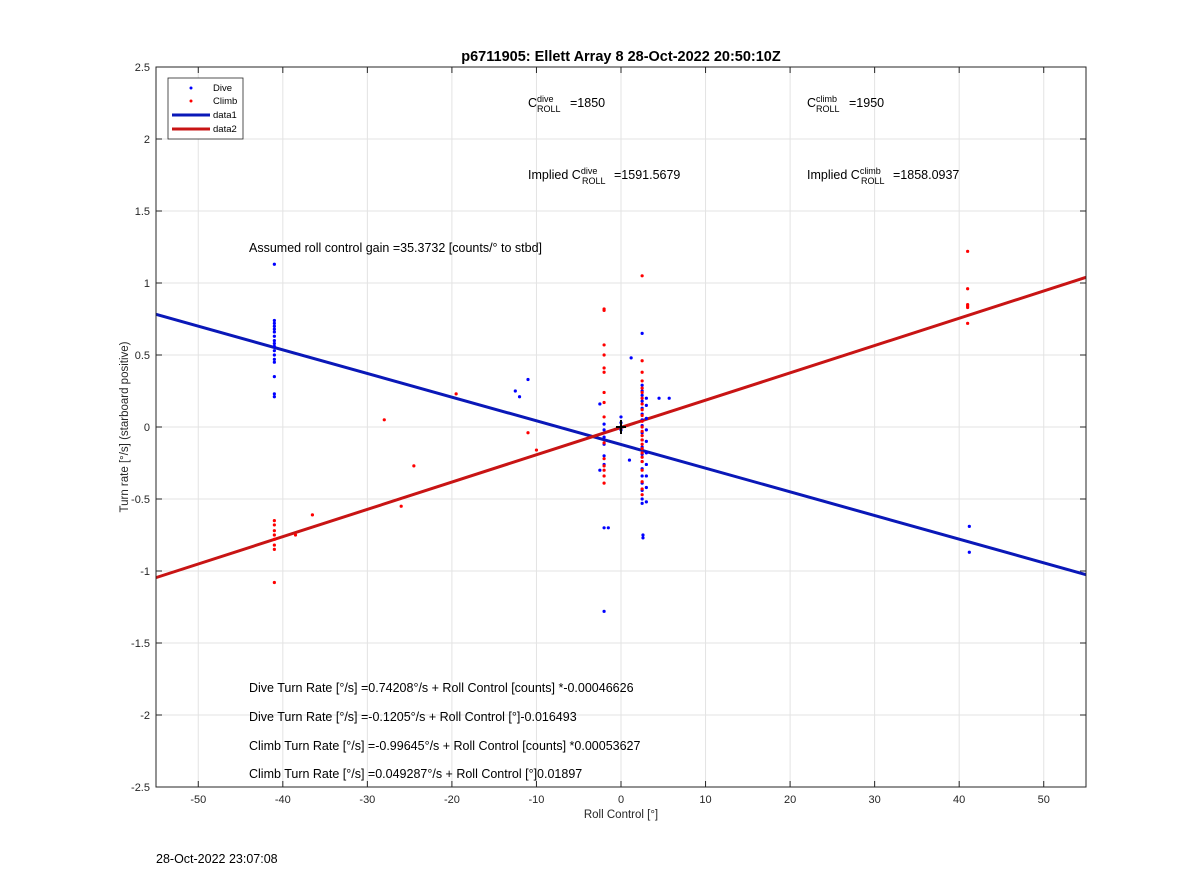 This screenshot has width=1200, height=885. Describe the element at coordinates (140, 788) in the screenshot. I see `y-tick-label: -2.5` at that location.